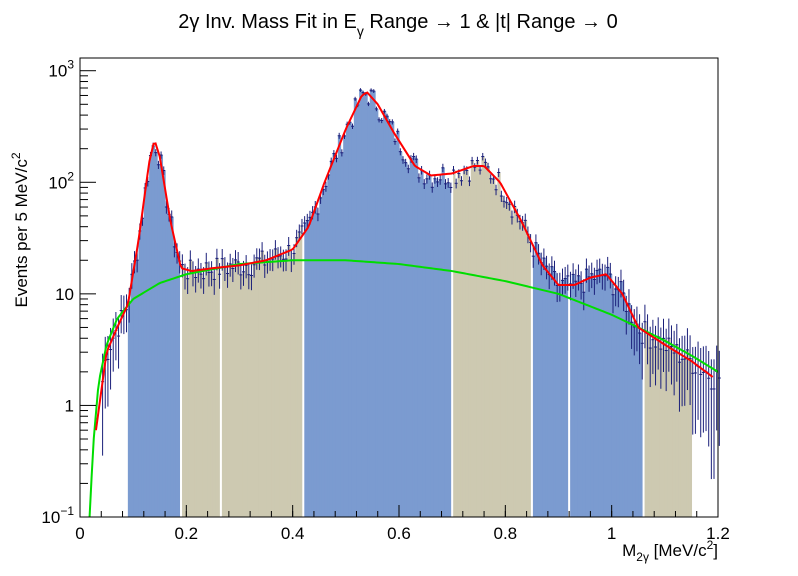  Describe the element at coordinates (57, 515) in the screenshot. I see `y-tick-label: 10−1` at that location.